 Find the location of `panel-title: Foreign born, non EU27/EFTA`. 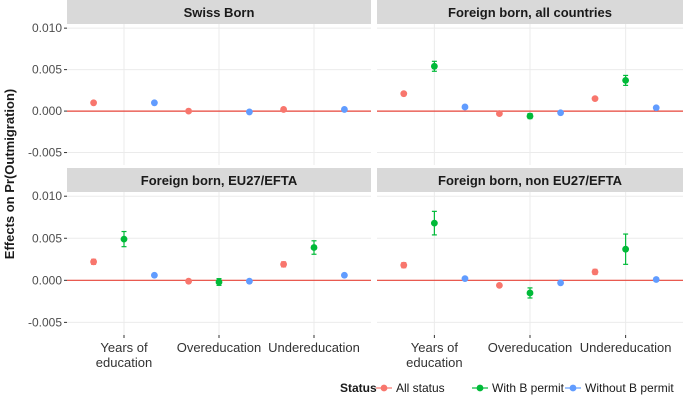

panel-title: Foreign born, non EU27/EFTA is located at coordinates (530, 180).